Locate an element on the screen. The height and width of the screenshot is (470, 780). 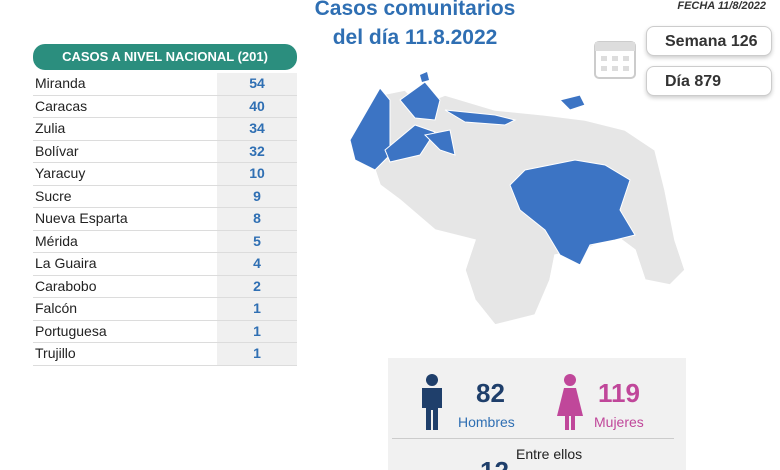
date: FECHA 11/8/2022 is located at coordinates (721, 6).